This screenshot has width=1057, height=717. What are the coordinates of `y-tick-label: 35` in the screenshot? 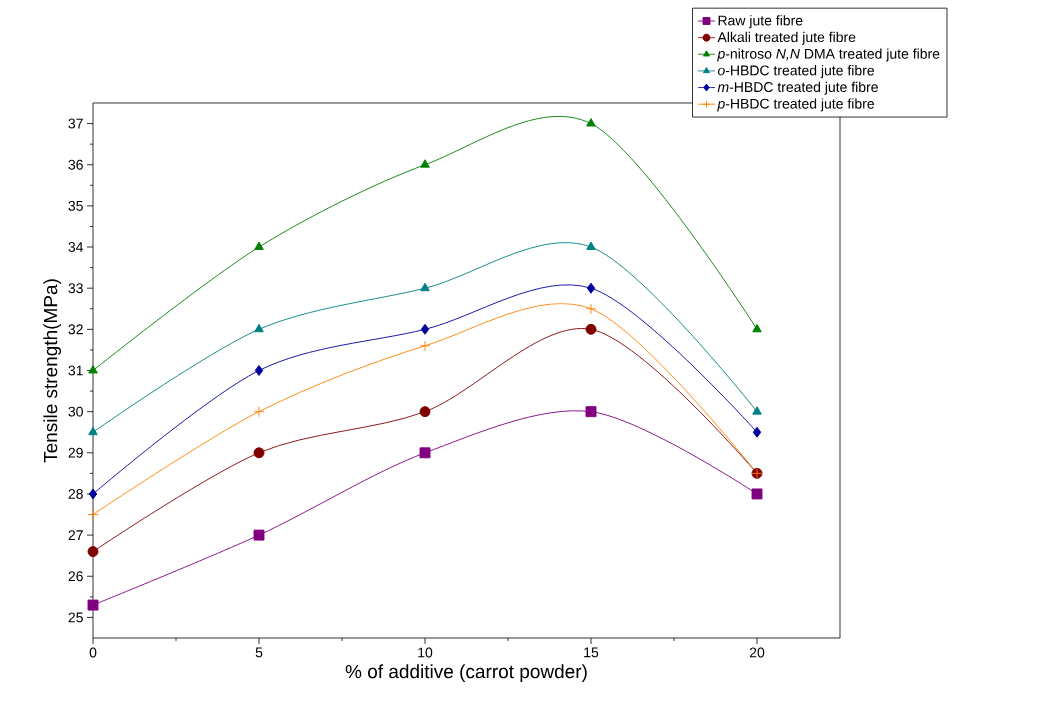 It's located at (75, 205).